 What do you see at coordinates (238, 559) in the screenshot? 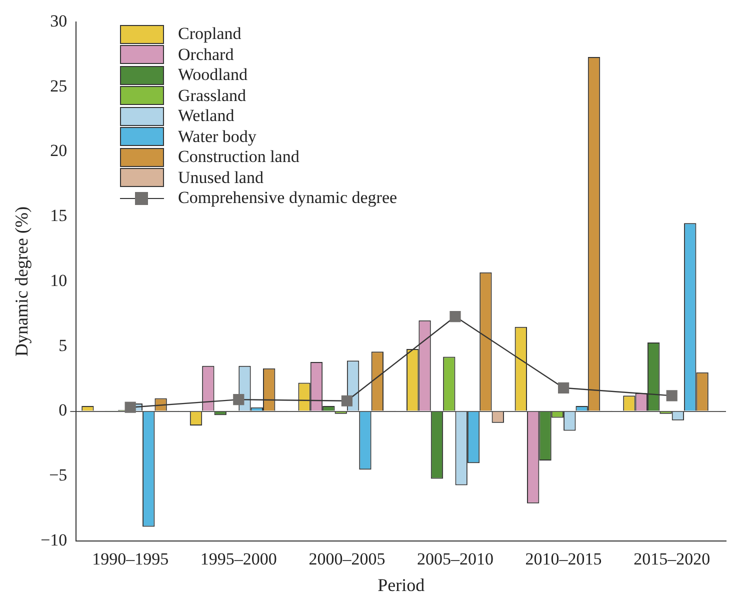
I see `x-tick-label: 1995–2000` at bounding box center [238, 559].